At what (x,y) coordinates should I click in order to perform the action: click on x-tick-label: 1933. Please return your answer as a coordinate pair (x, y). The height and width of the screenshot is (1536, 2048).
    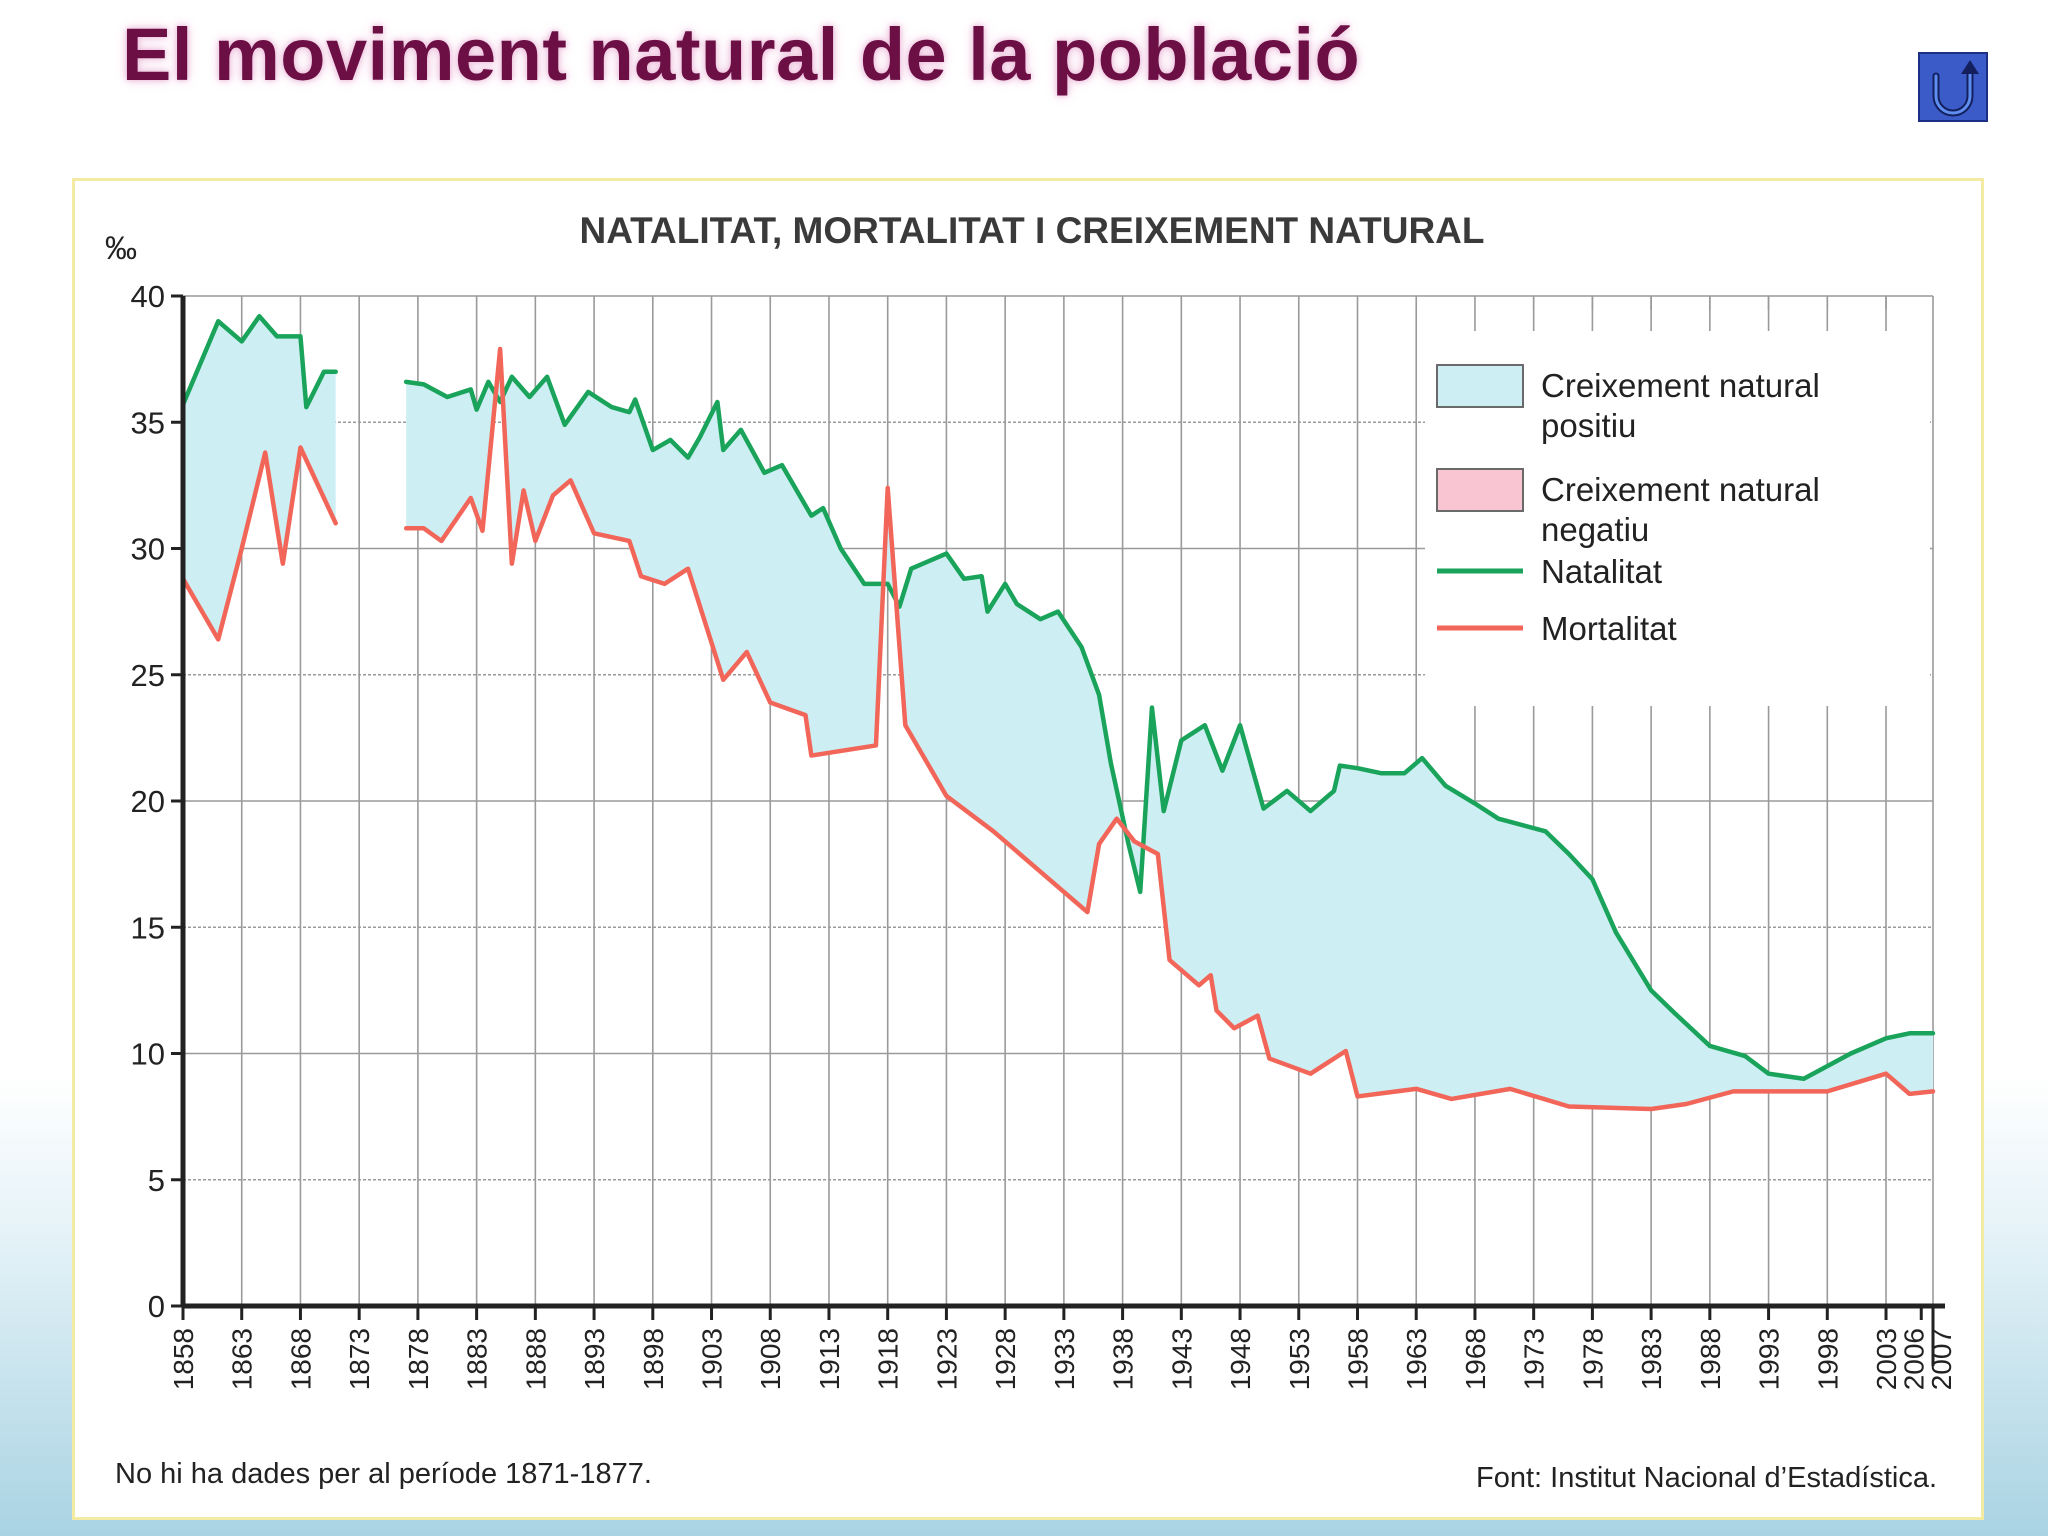
    Looking at the image, I should click on (1064, 1359).